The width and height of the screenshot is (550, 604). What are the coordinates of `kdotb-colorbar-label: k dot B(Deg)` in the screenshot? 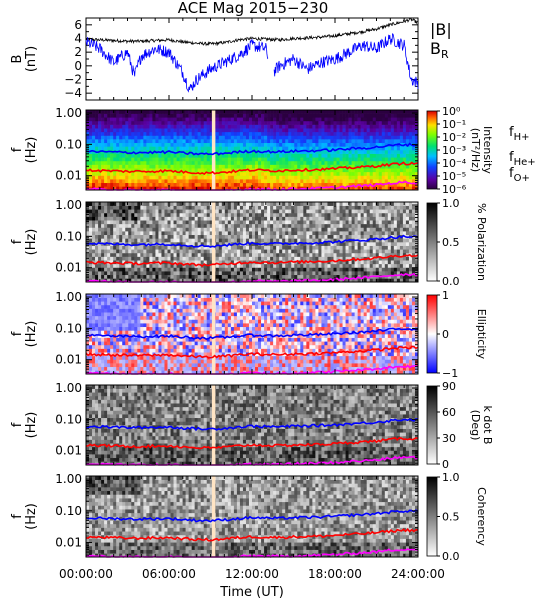 It's located at (481, 425).